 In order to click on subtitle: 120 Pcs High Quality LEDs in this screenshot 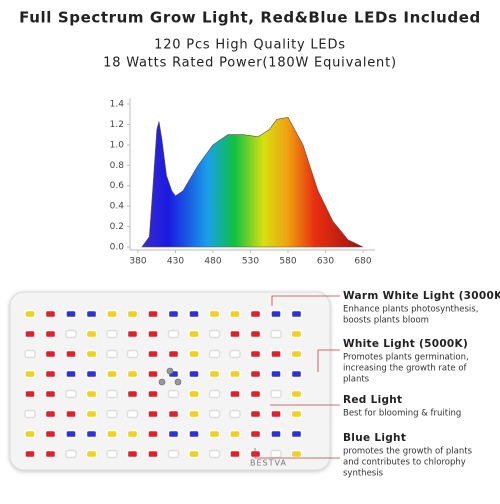, I will do `click(250, 45)`.